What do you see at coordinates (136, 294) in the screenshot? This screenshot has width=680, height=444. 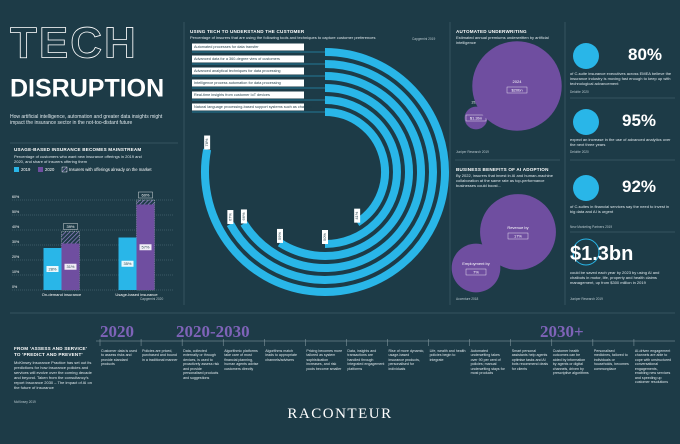 I see `x-tick-label: Usage-based insurance` at bounding box center [136, 294].